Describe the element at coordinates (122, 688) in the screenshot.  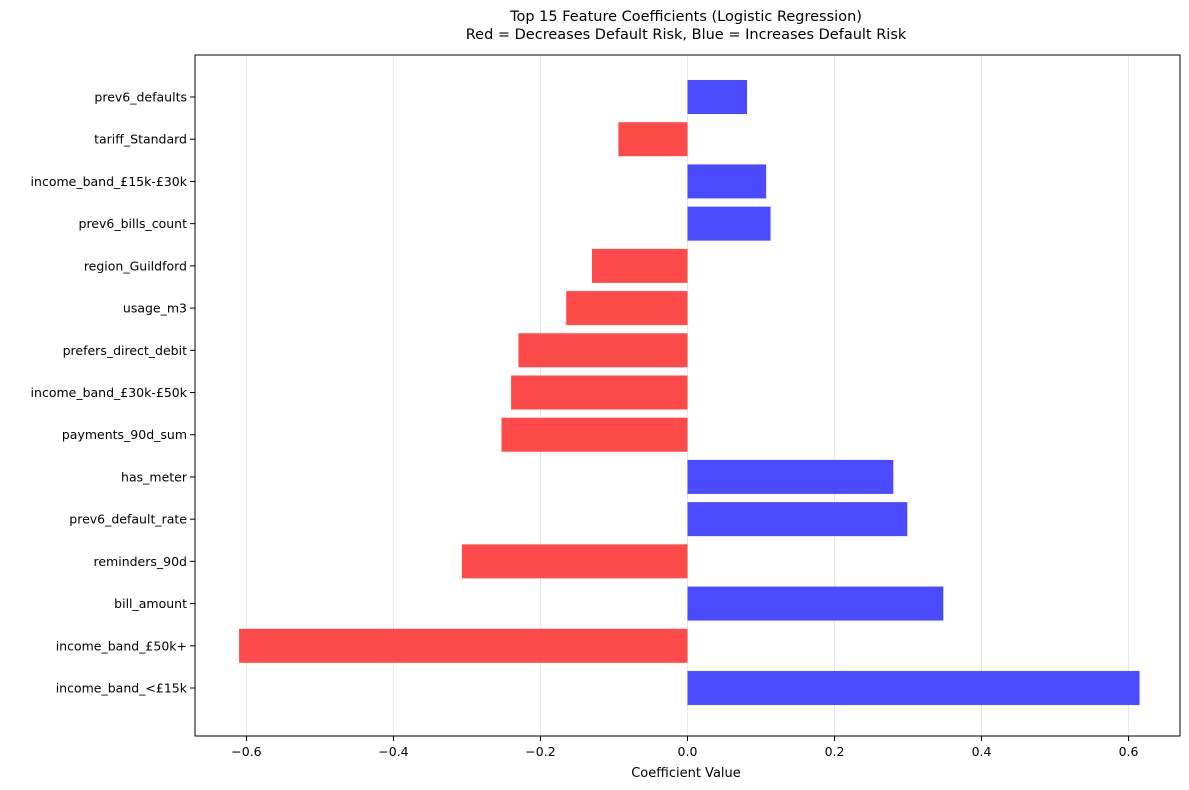
I see `y-tick-label: income_band_<£15k` at that location.